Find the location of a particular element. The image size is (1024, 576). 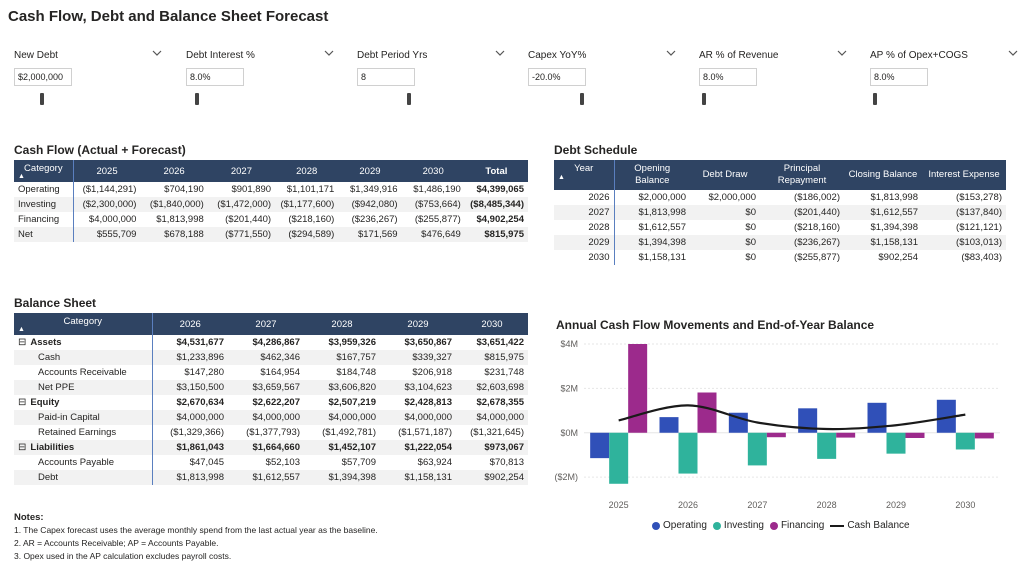

column-header: Closing Balance is located at coordinates (883, 175).